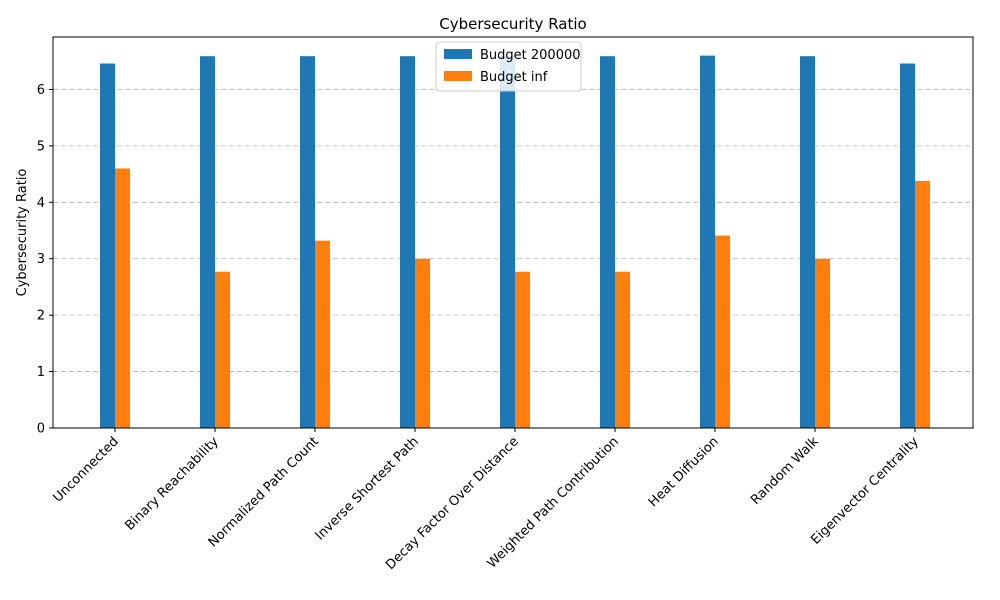  What do you see at coordinates (530, 55) in the screenshot?
I see `legend-label: Budget 200000` at bounding box center [530, 55].